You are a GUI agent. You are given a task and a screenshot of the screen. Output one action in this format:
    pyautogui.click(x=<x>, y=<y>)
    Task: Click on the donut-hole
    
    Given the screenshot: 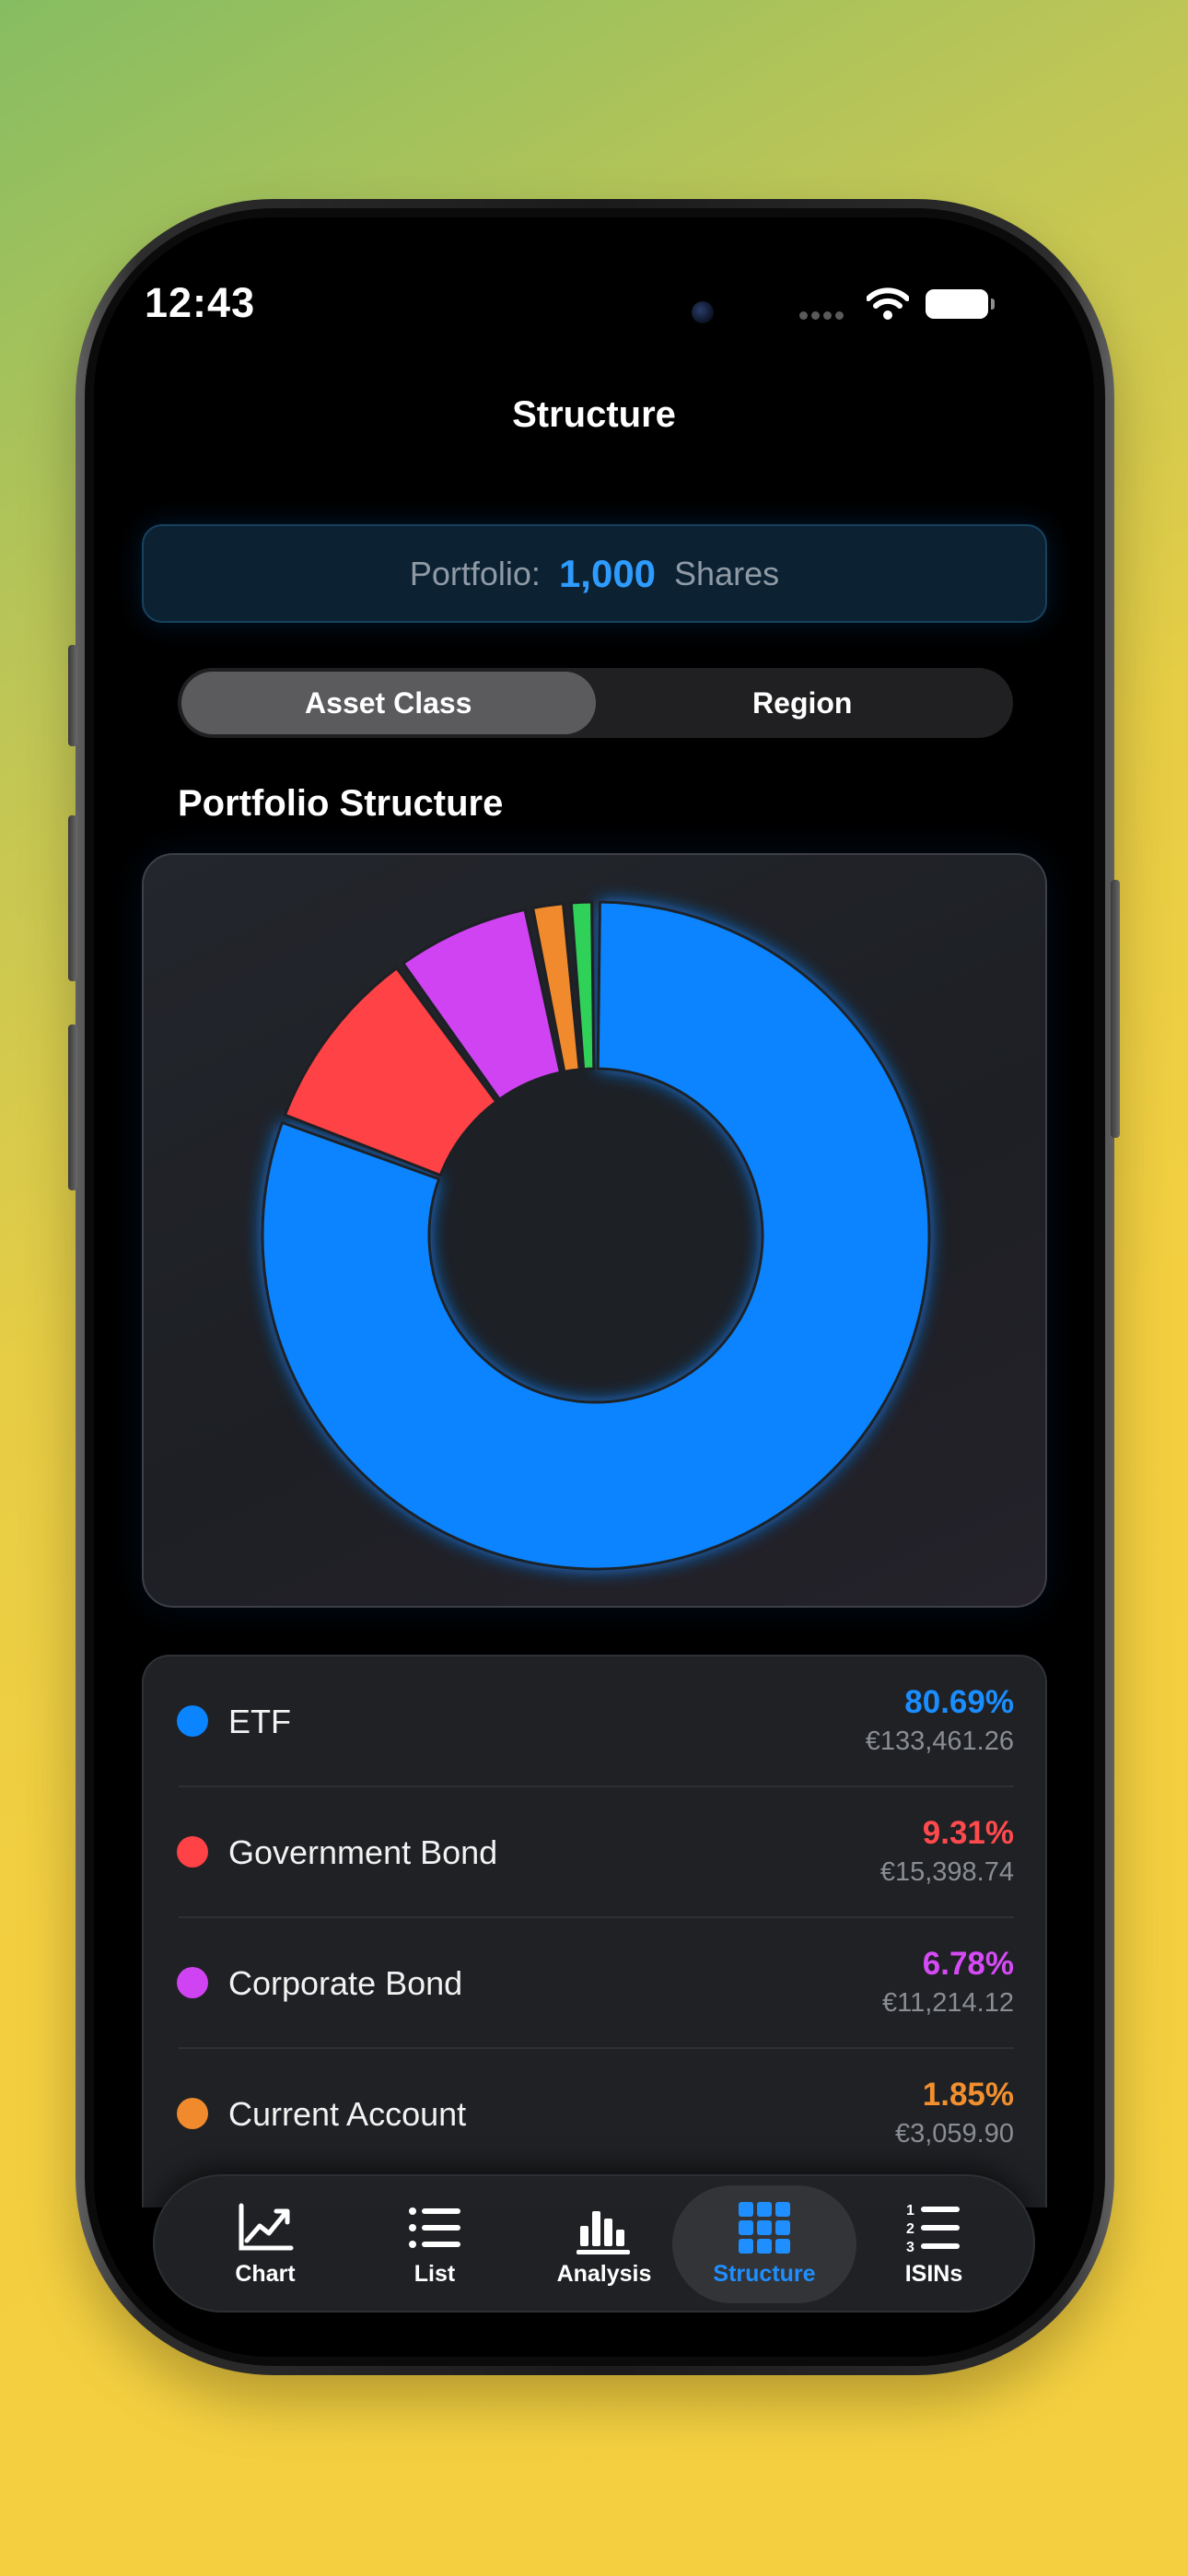 What is the action you would take?
    pyautogui.click(x=596, y=1235)
    